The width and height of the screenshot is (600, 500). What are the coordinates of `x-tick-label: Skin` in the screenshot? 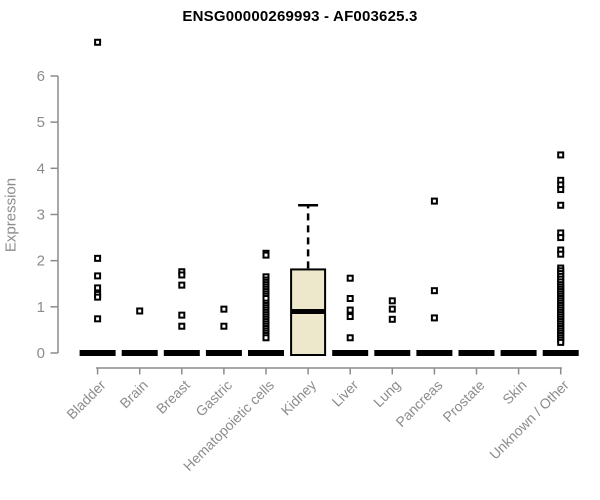 It's located at (514, 392).